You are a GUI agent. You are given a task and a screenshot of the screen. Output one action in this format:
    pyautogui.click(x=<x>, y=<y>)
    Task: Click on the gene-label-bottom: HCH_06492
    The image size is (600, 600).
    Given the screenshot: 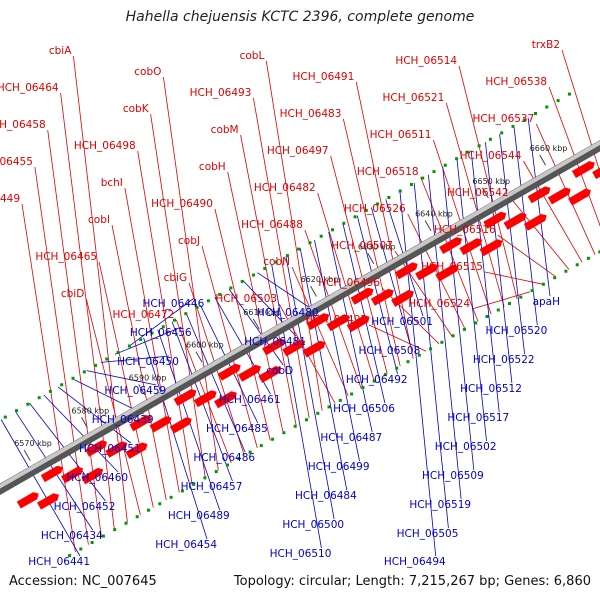 What is the action you would take?
    pyautogui.click(x=377, y=380)
    